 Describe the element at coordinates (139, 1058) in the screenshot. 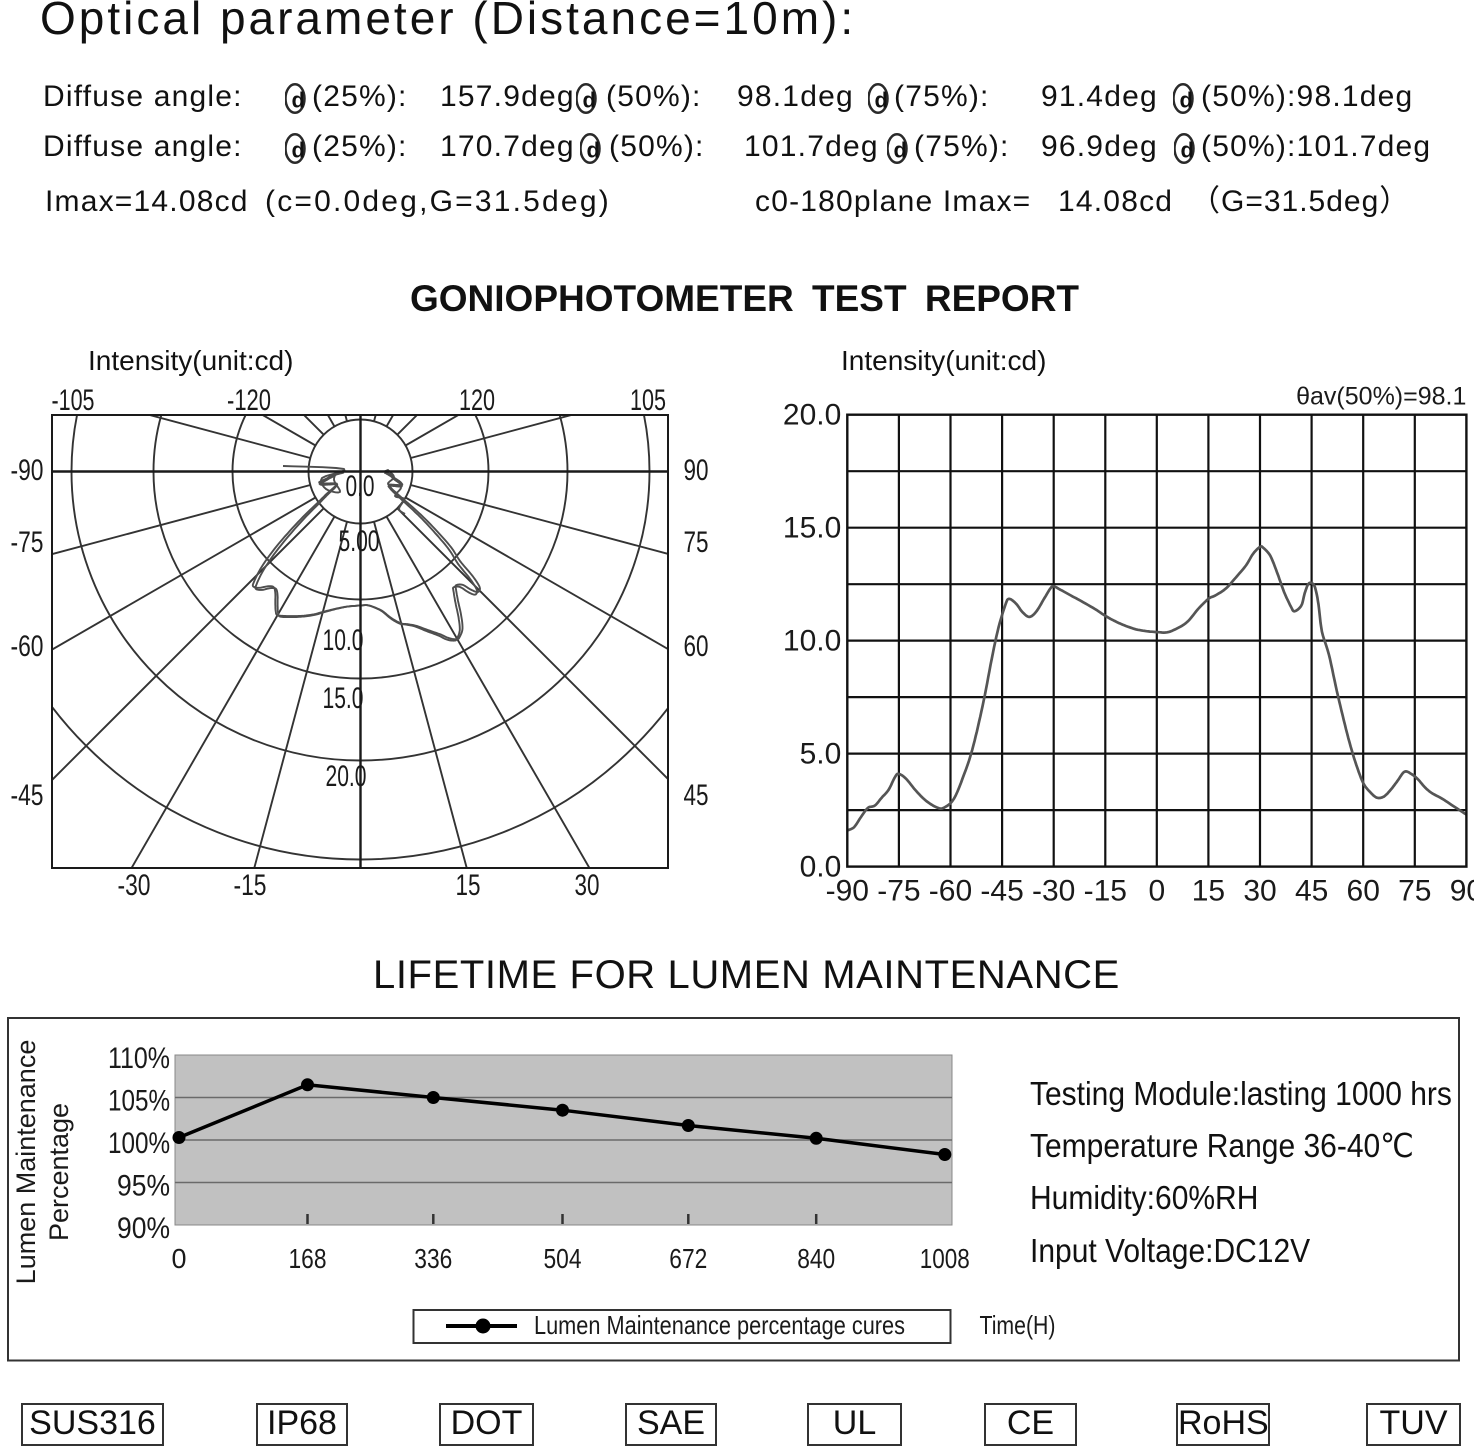

I see `svg-text: 110%` at that location.